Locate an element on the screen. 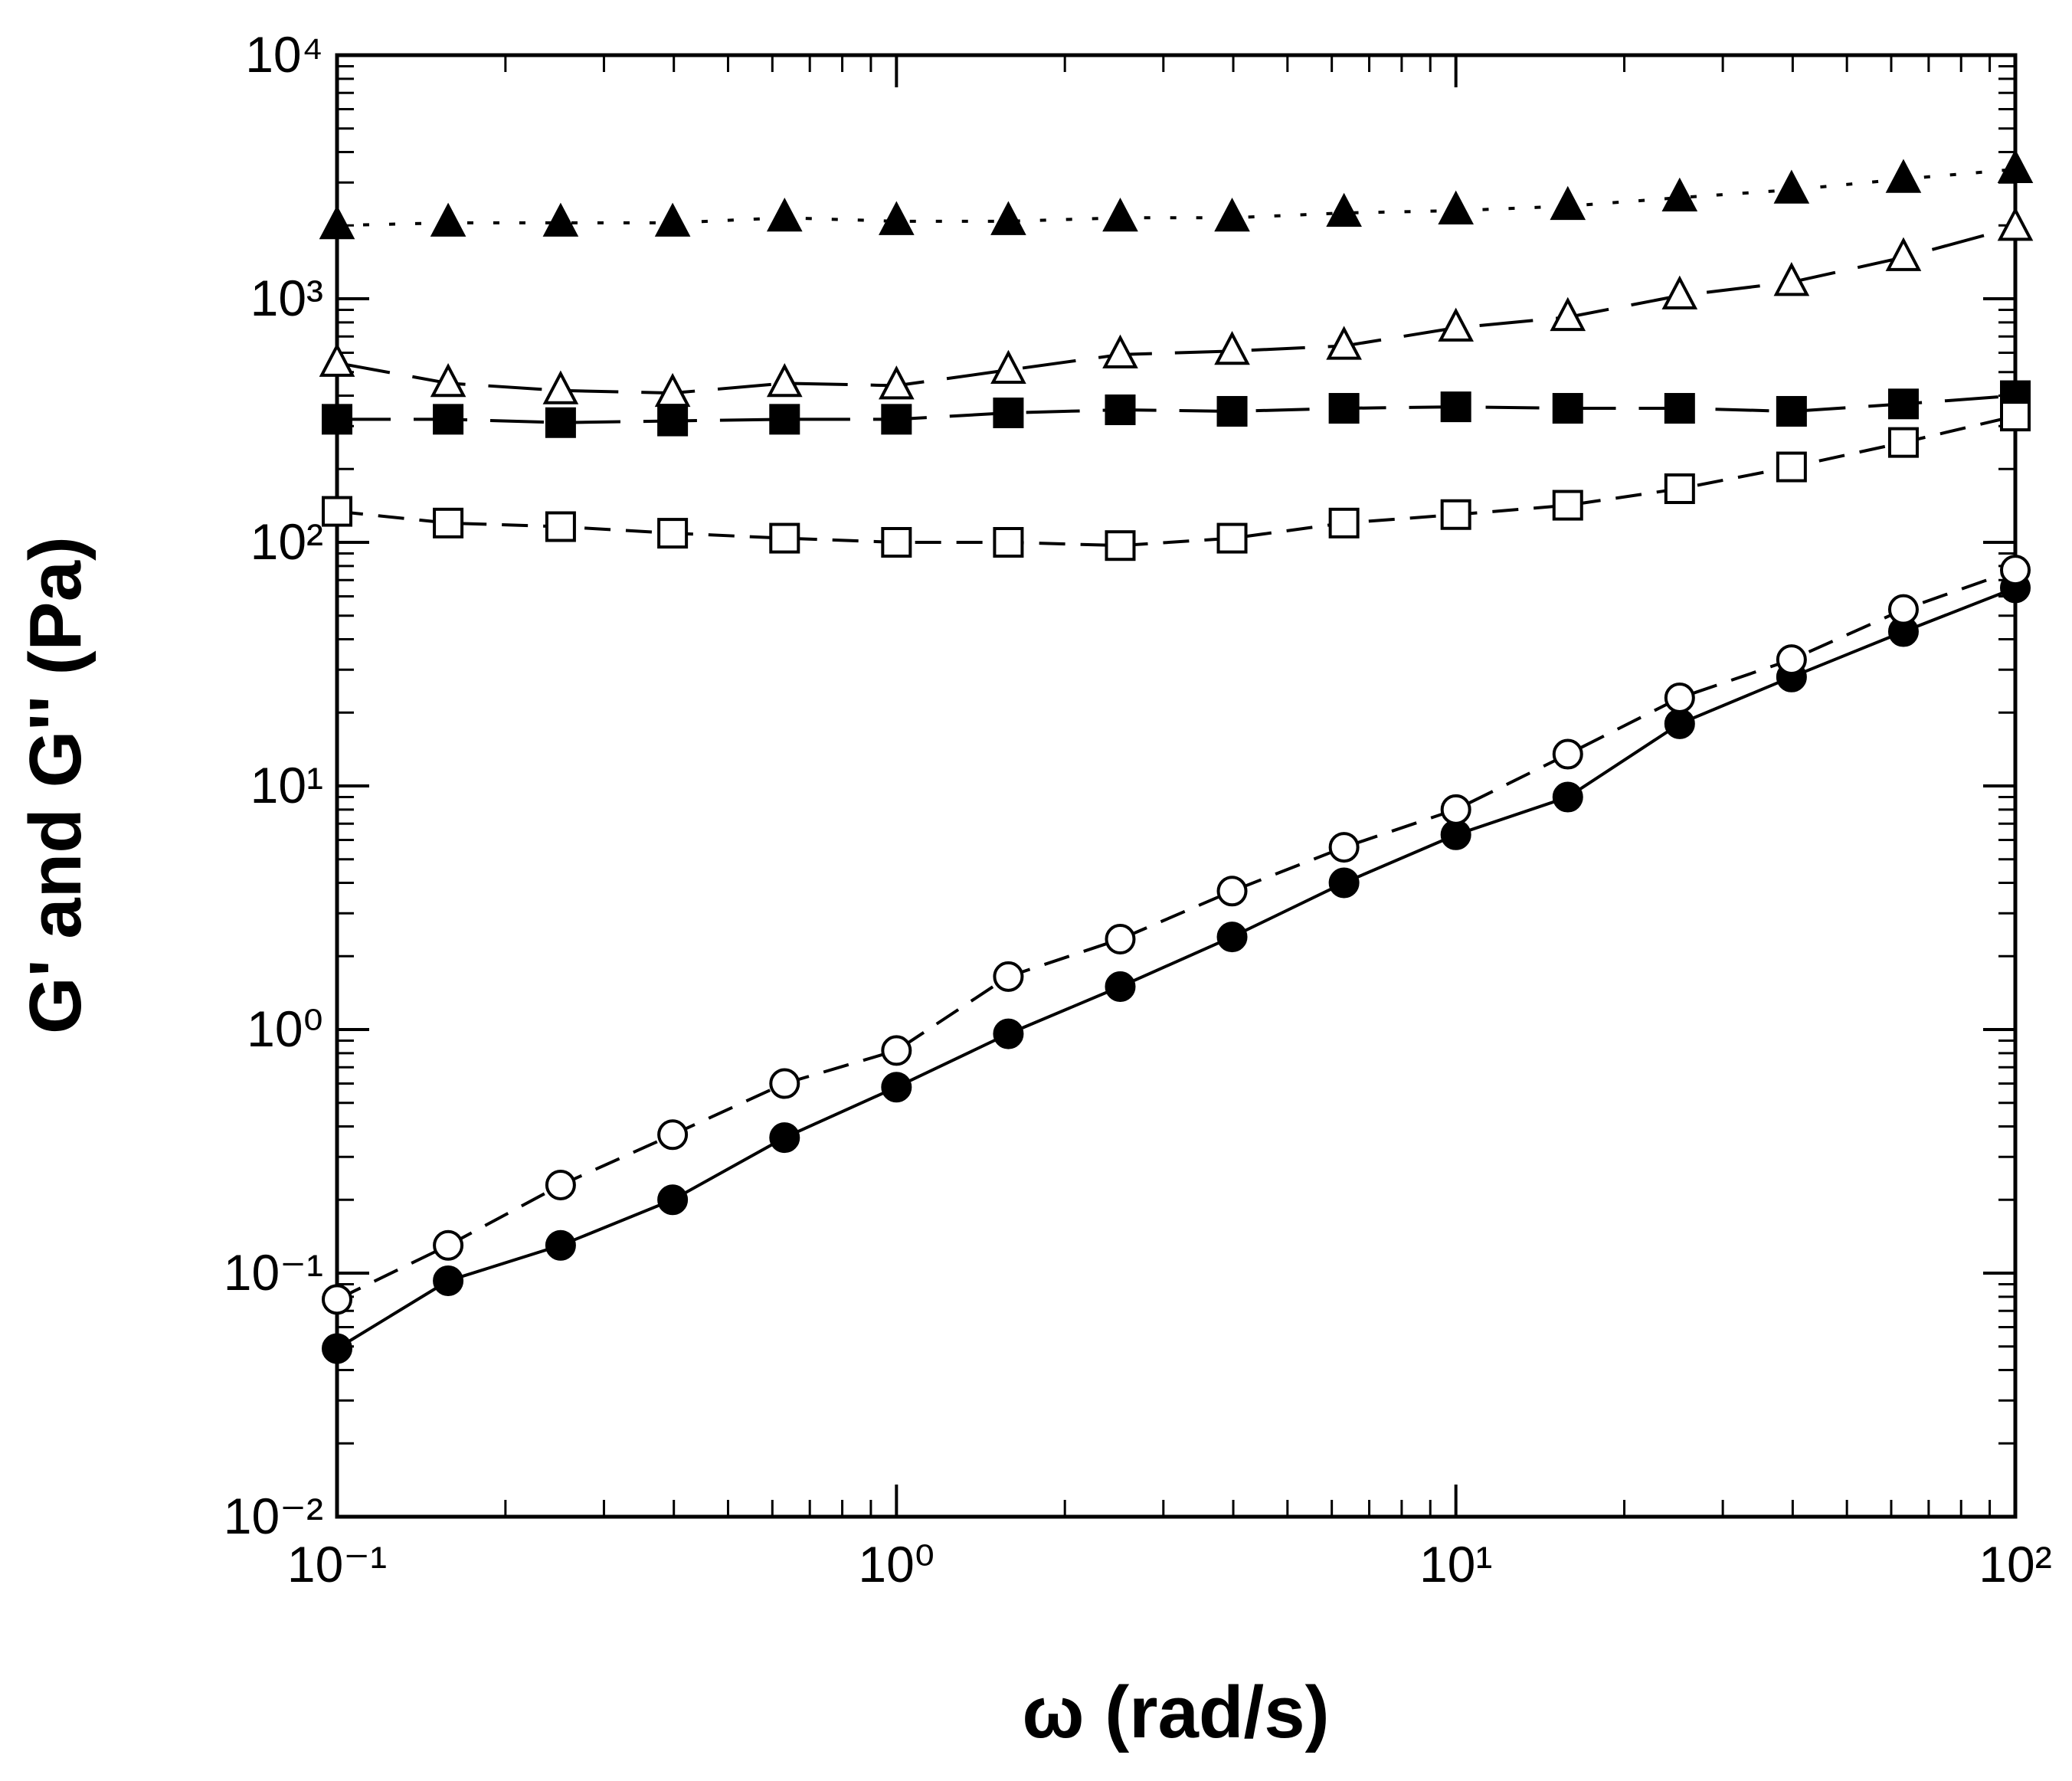 The height and width of the screenshot is (1781, 2072). x-tick-label: 10⁰ is located at coordinates (896, 1564).